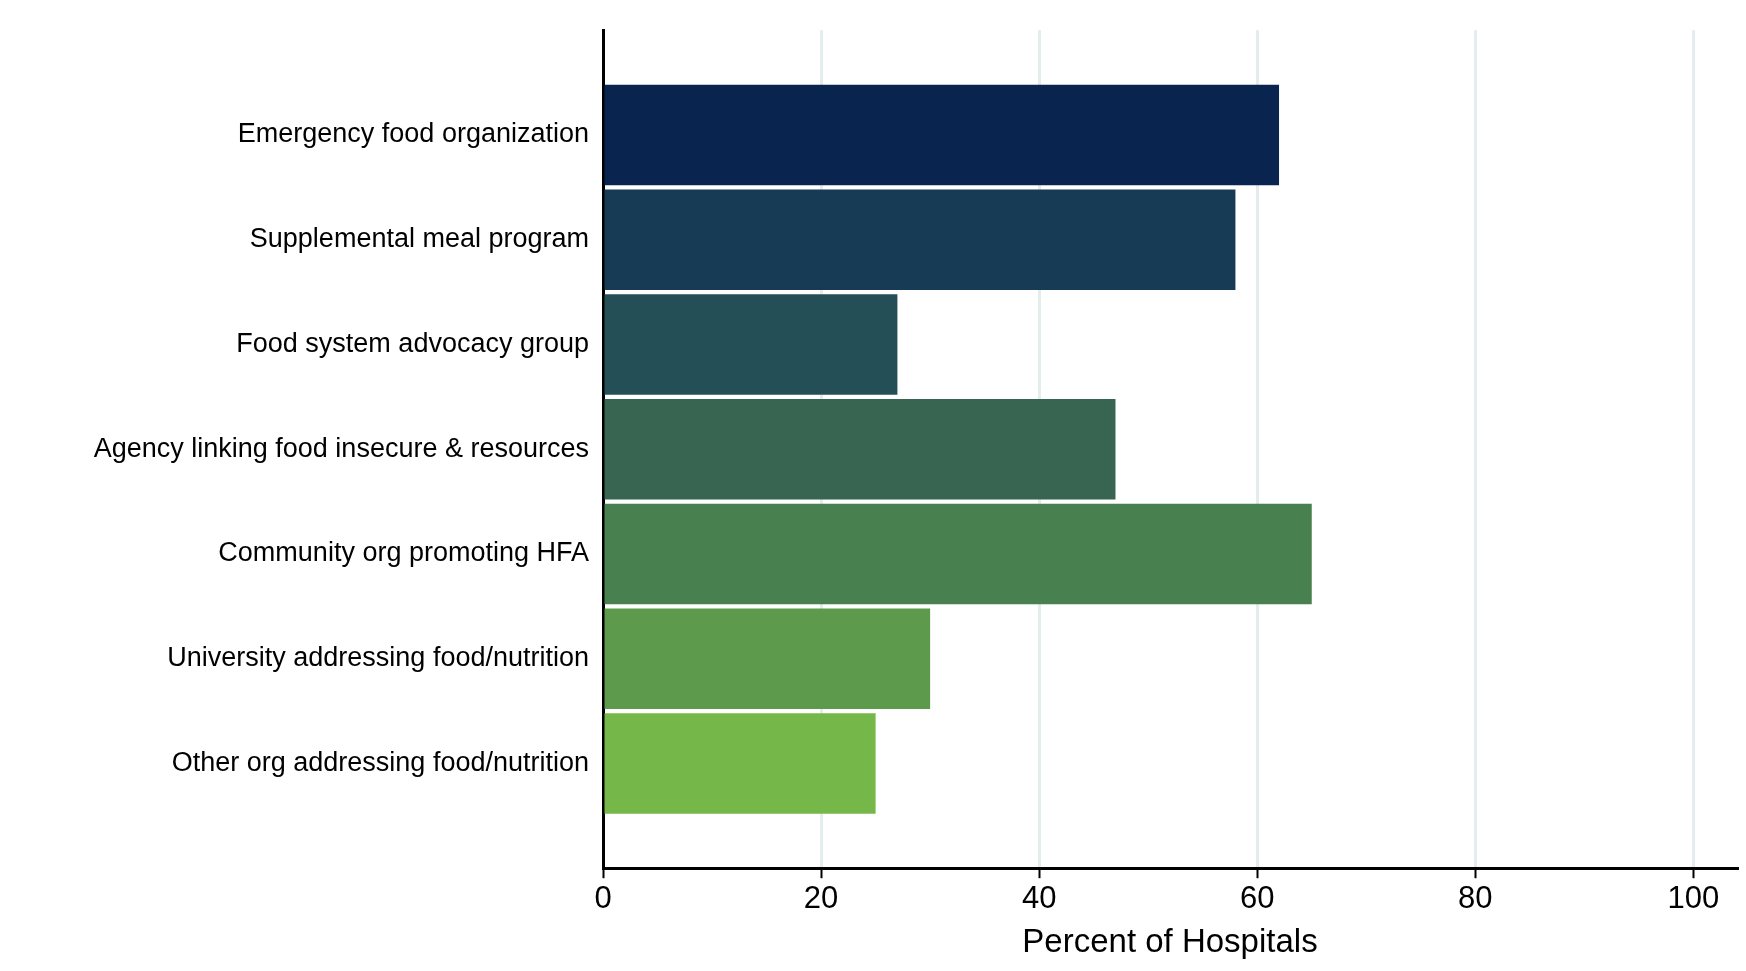  I want to click on x-tick-label: 100, so click(1693, 898).